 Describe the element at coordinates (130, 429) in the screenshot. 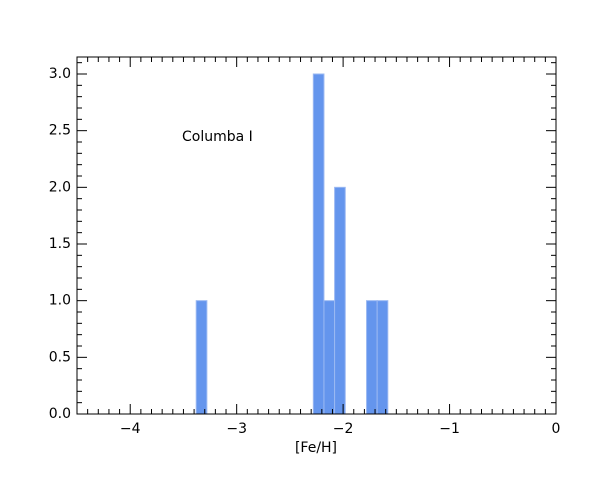

I see `x-tick-label: −4` at that location.